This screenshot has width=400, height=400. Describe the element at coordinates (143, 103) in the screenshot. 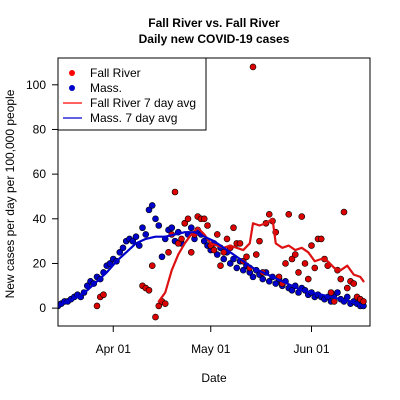

I see `legend-label-fall-river-7-day-avg: Fall River 7 day avg` at that location.